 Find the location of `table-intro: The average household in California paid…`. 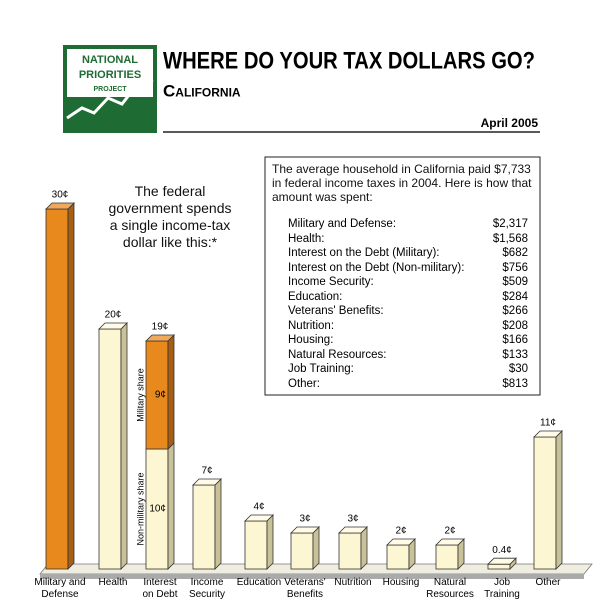

table-intro: The average household in California paid… is located at coordinates (402, 183).